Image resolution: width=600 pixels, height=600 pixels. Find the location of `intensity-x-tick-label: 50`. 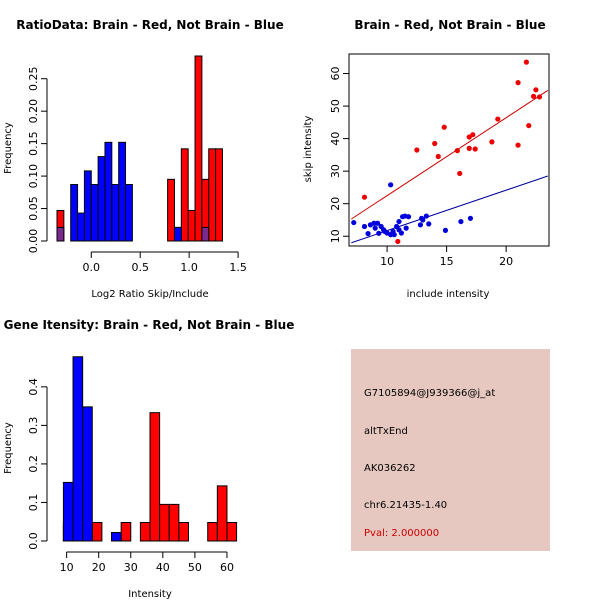

intensity-x-tick-label: 50 is located at coordinates (195, 567).